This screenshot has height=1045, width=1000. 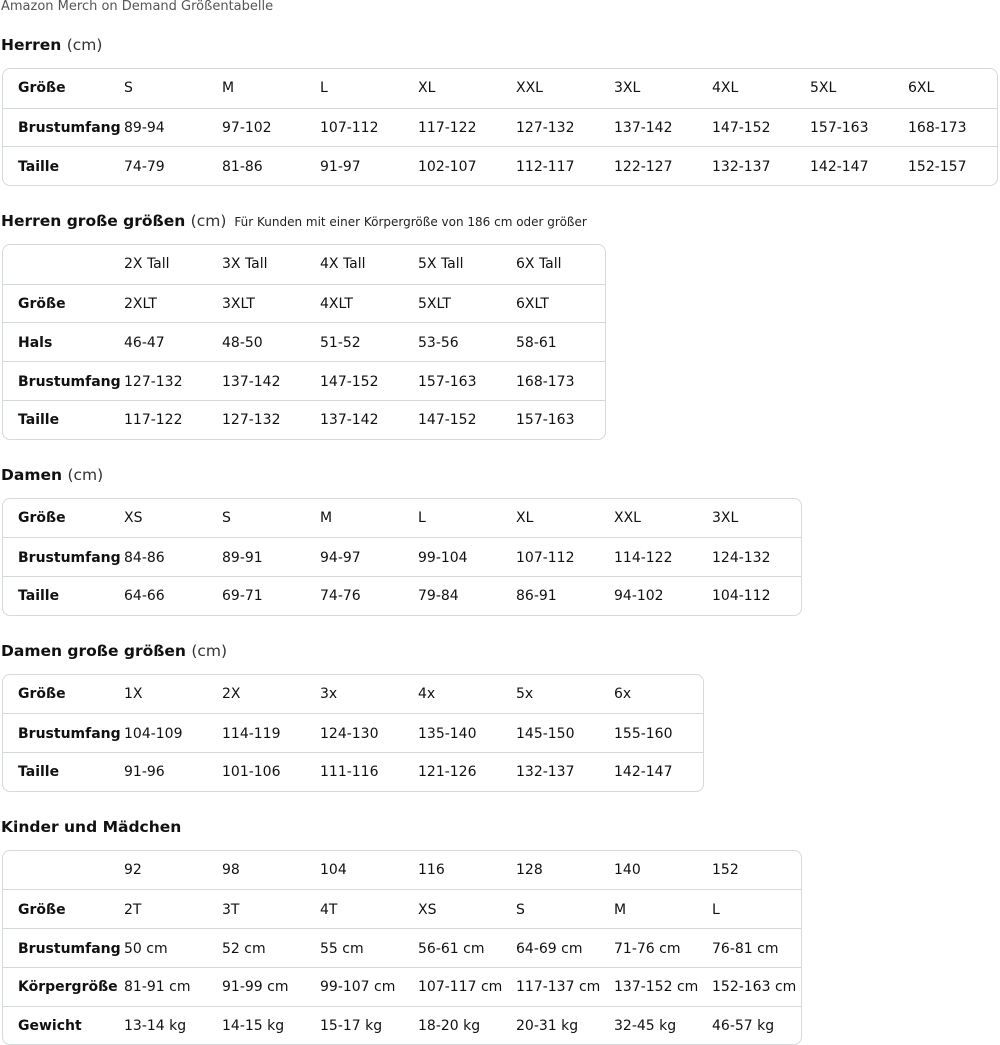 I want to click on table-cell: 145-150, so click(x=545, y=733).